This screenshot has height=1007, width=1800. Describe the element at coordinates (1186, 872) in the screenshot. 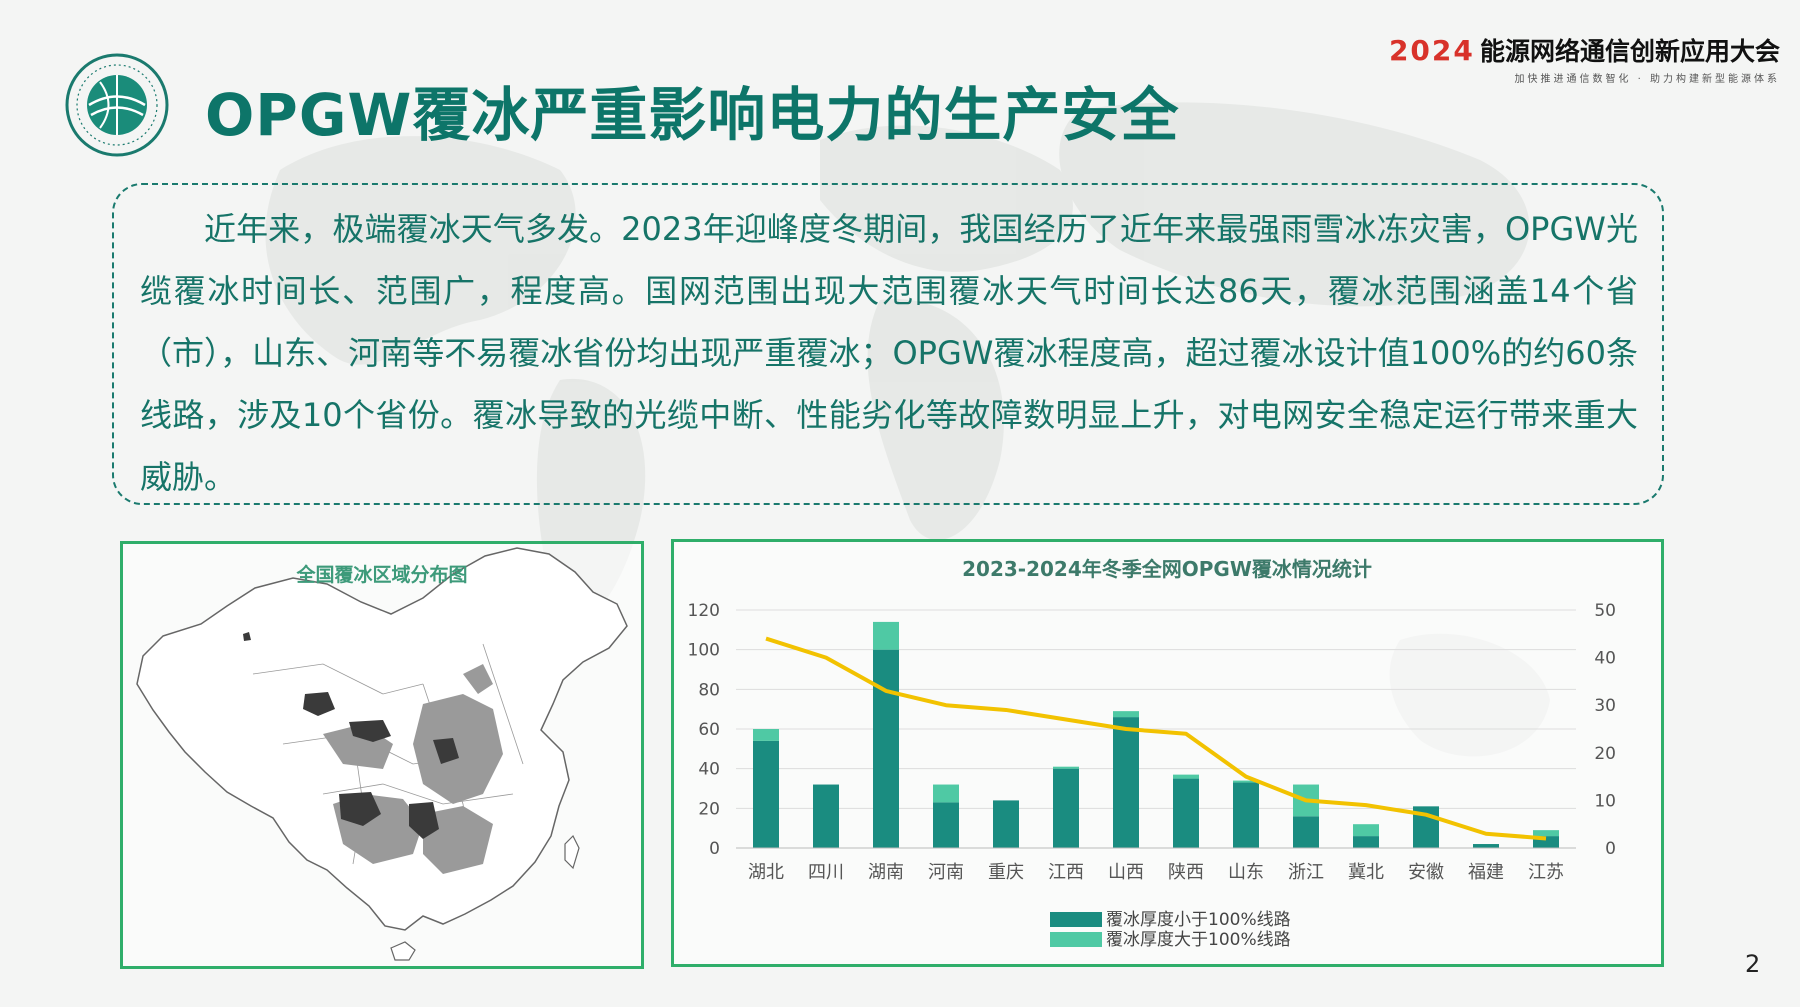

I see `x-tick-label: 陕西` at that location.